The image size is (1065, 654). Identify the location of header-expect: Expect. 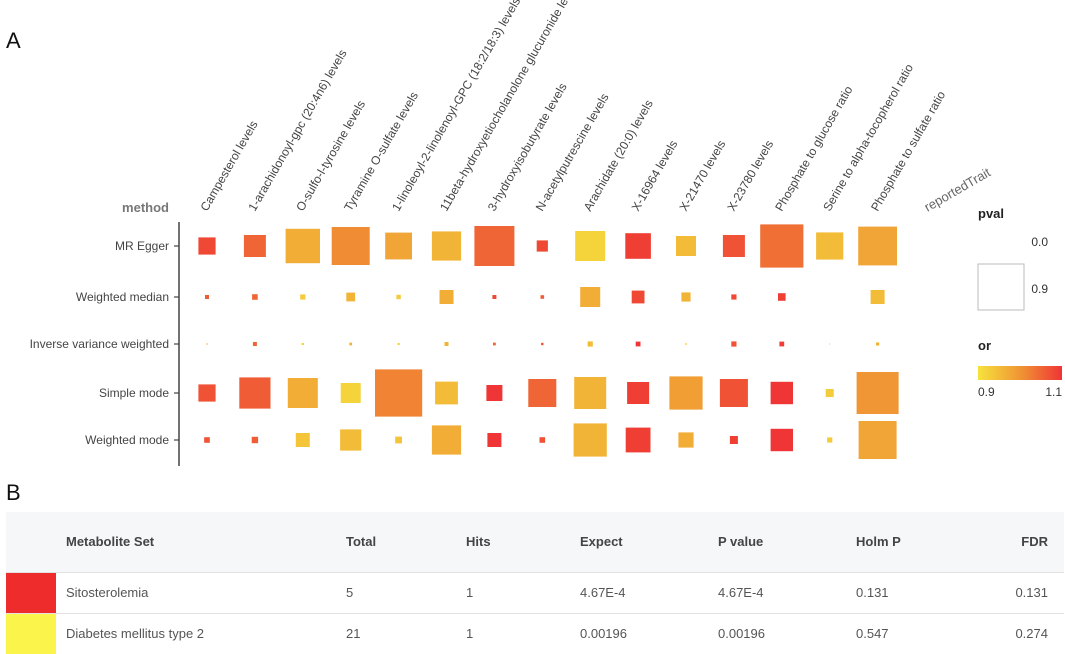
(601, 542).